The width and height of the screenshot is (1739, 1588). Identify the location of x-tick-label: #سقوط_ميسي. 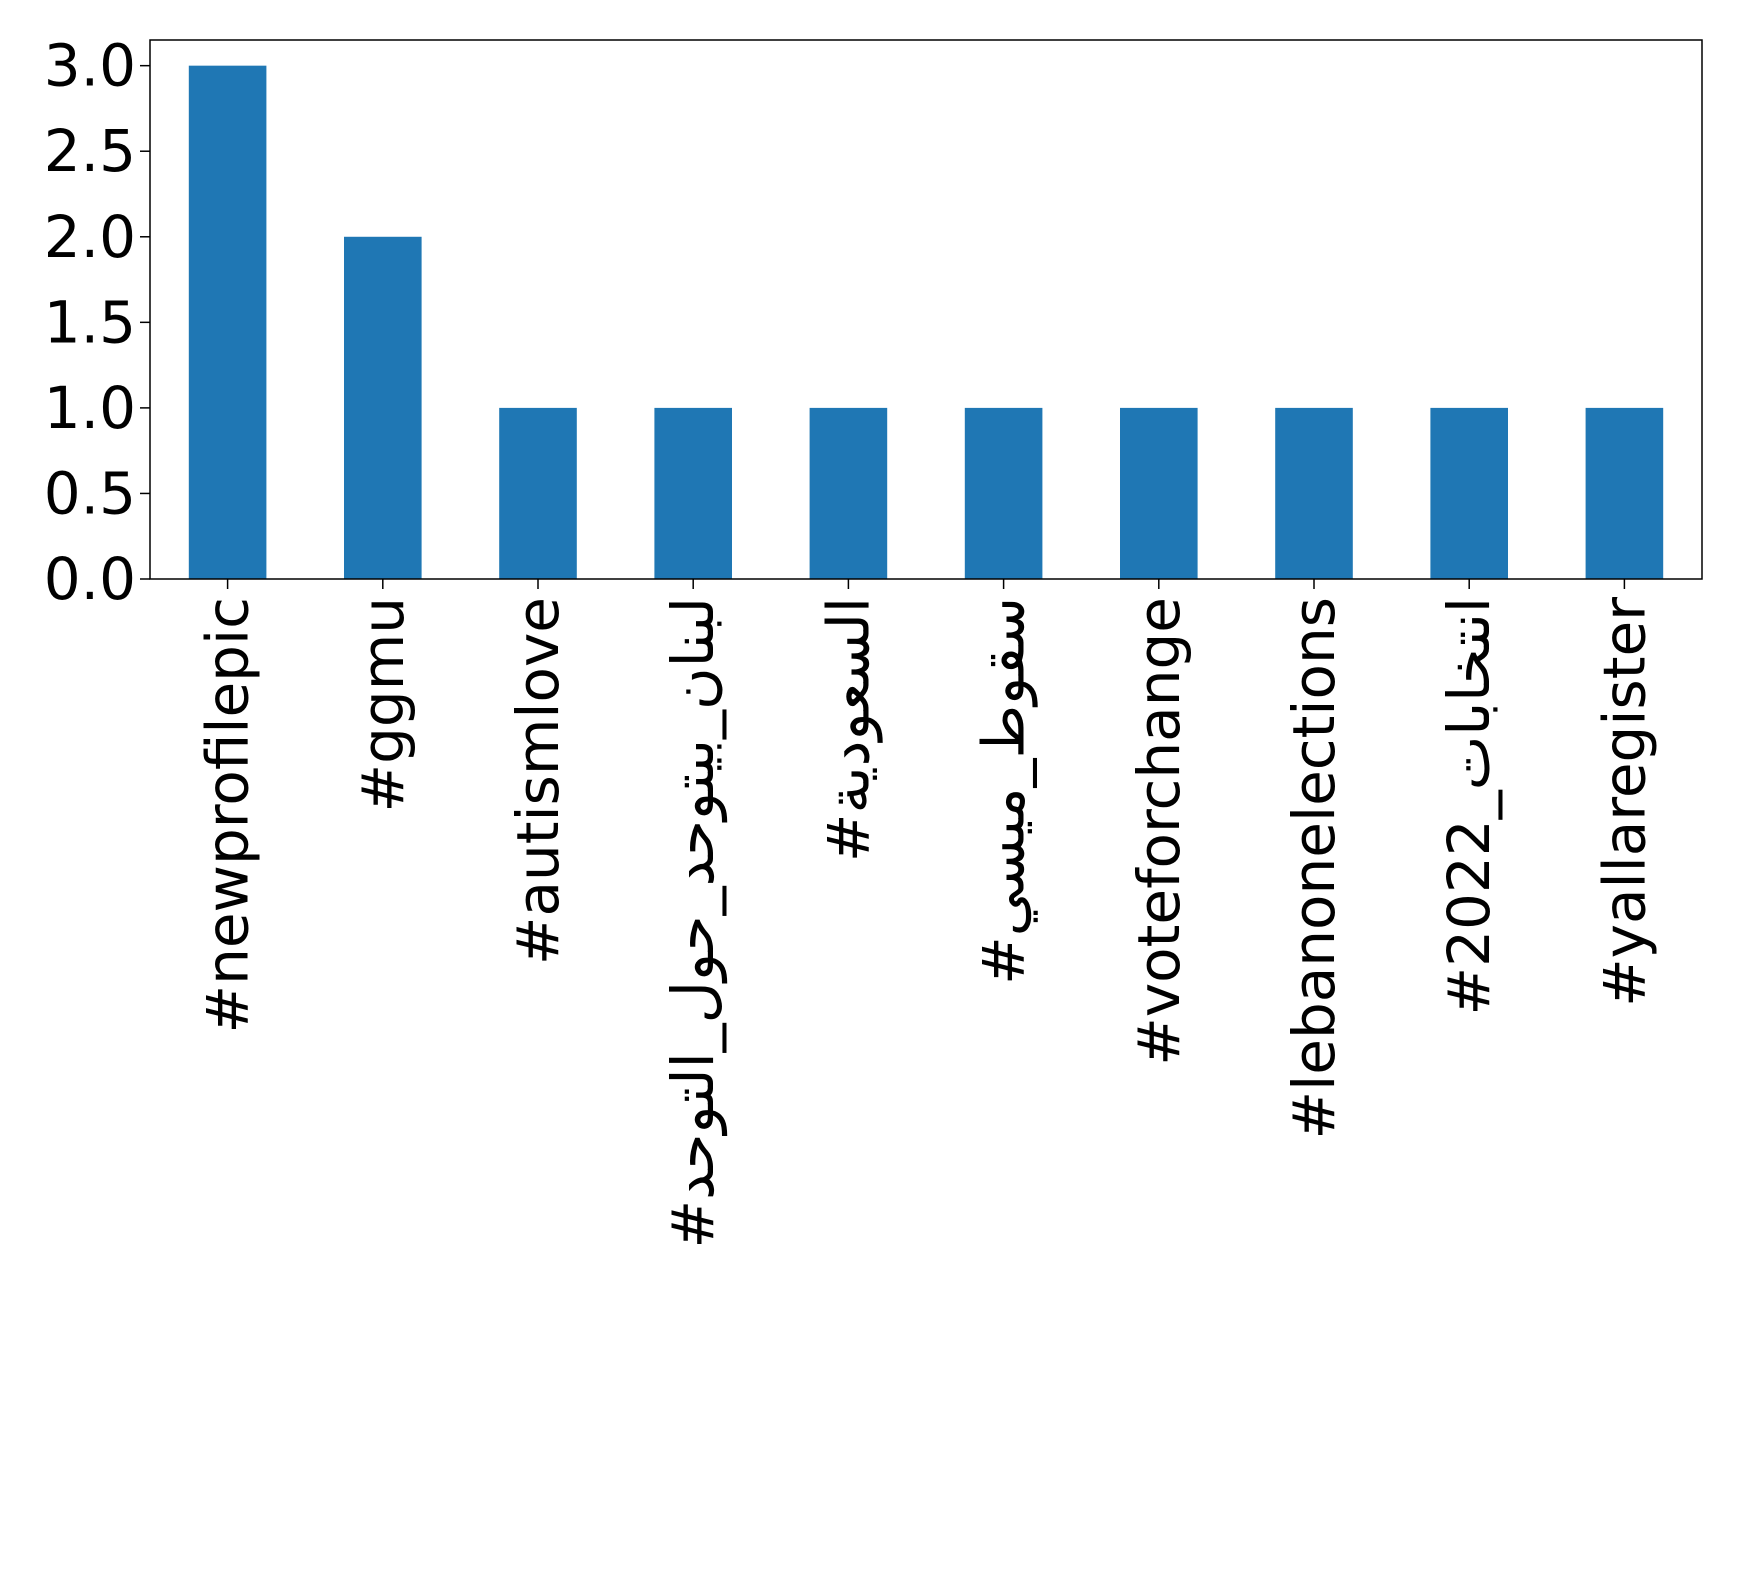
(1004, 791).